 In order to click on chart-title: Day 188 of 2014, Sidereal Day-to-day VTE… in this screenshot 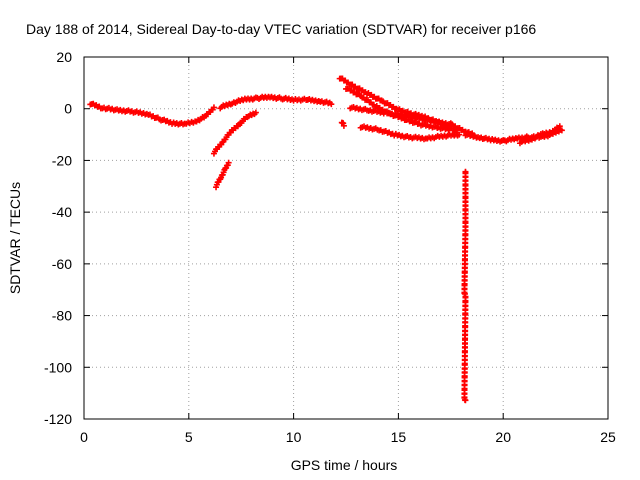, I will do `click(281, 29)`.